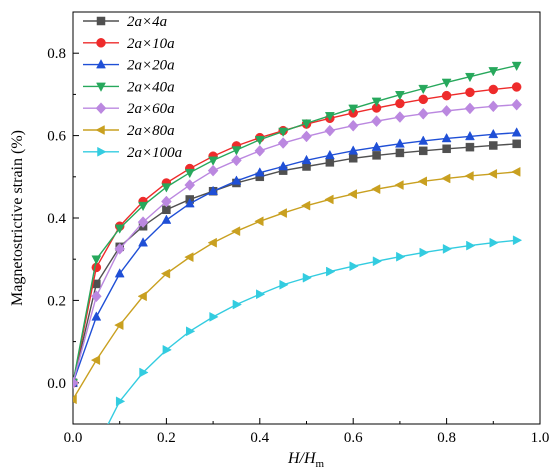 This screenshot has width=550, height=476. I want to click on x-axis-title: H/Hm, so click(306, 460).